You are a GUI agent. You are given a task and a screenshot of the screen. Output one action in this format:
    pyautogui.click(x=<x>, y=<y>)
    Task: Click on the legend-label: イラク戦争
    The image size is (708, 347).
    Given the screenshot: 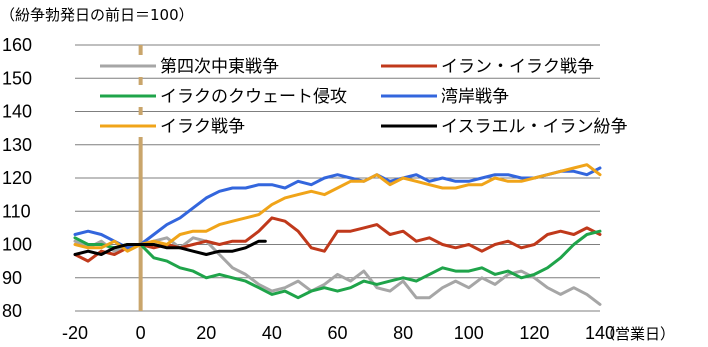 What is the action you would take?
    pyautogui.click(x=202, y=127)
    